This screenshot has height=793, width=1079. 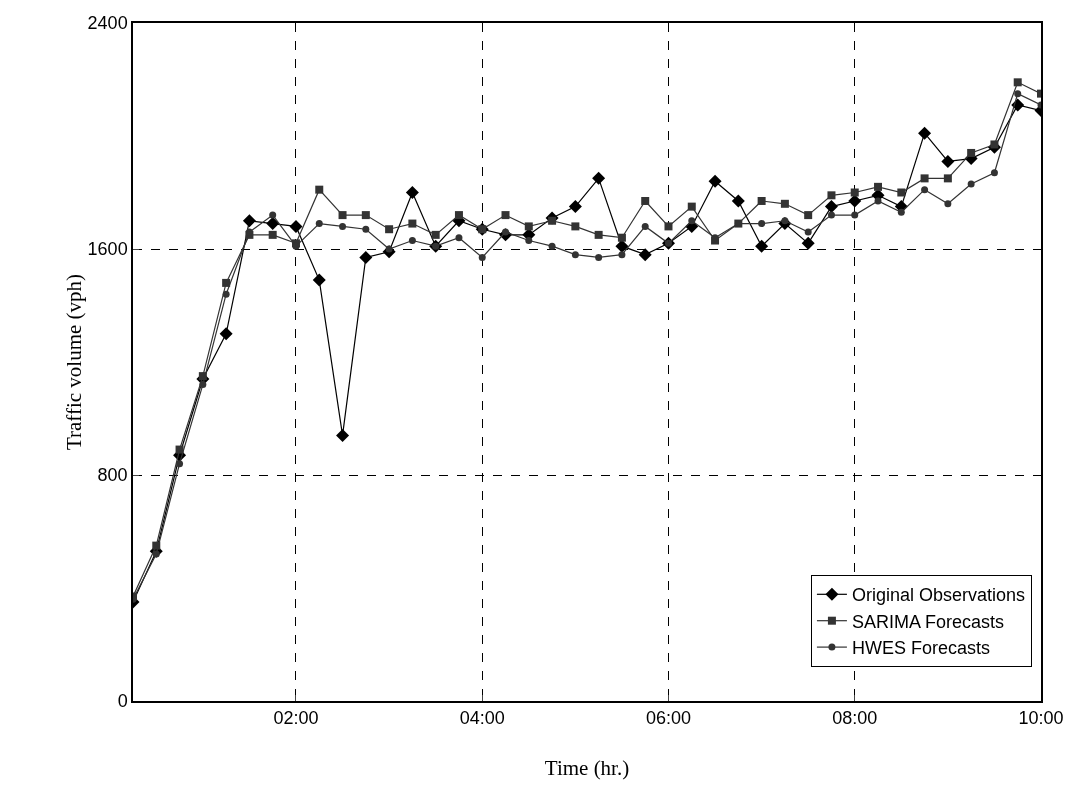 I want to click on x-tick-label: 10:00, so click(x=1041, y=718).